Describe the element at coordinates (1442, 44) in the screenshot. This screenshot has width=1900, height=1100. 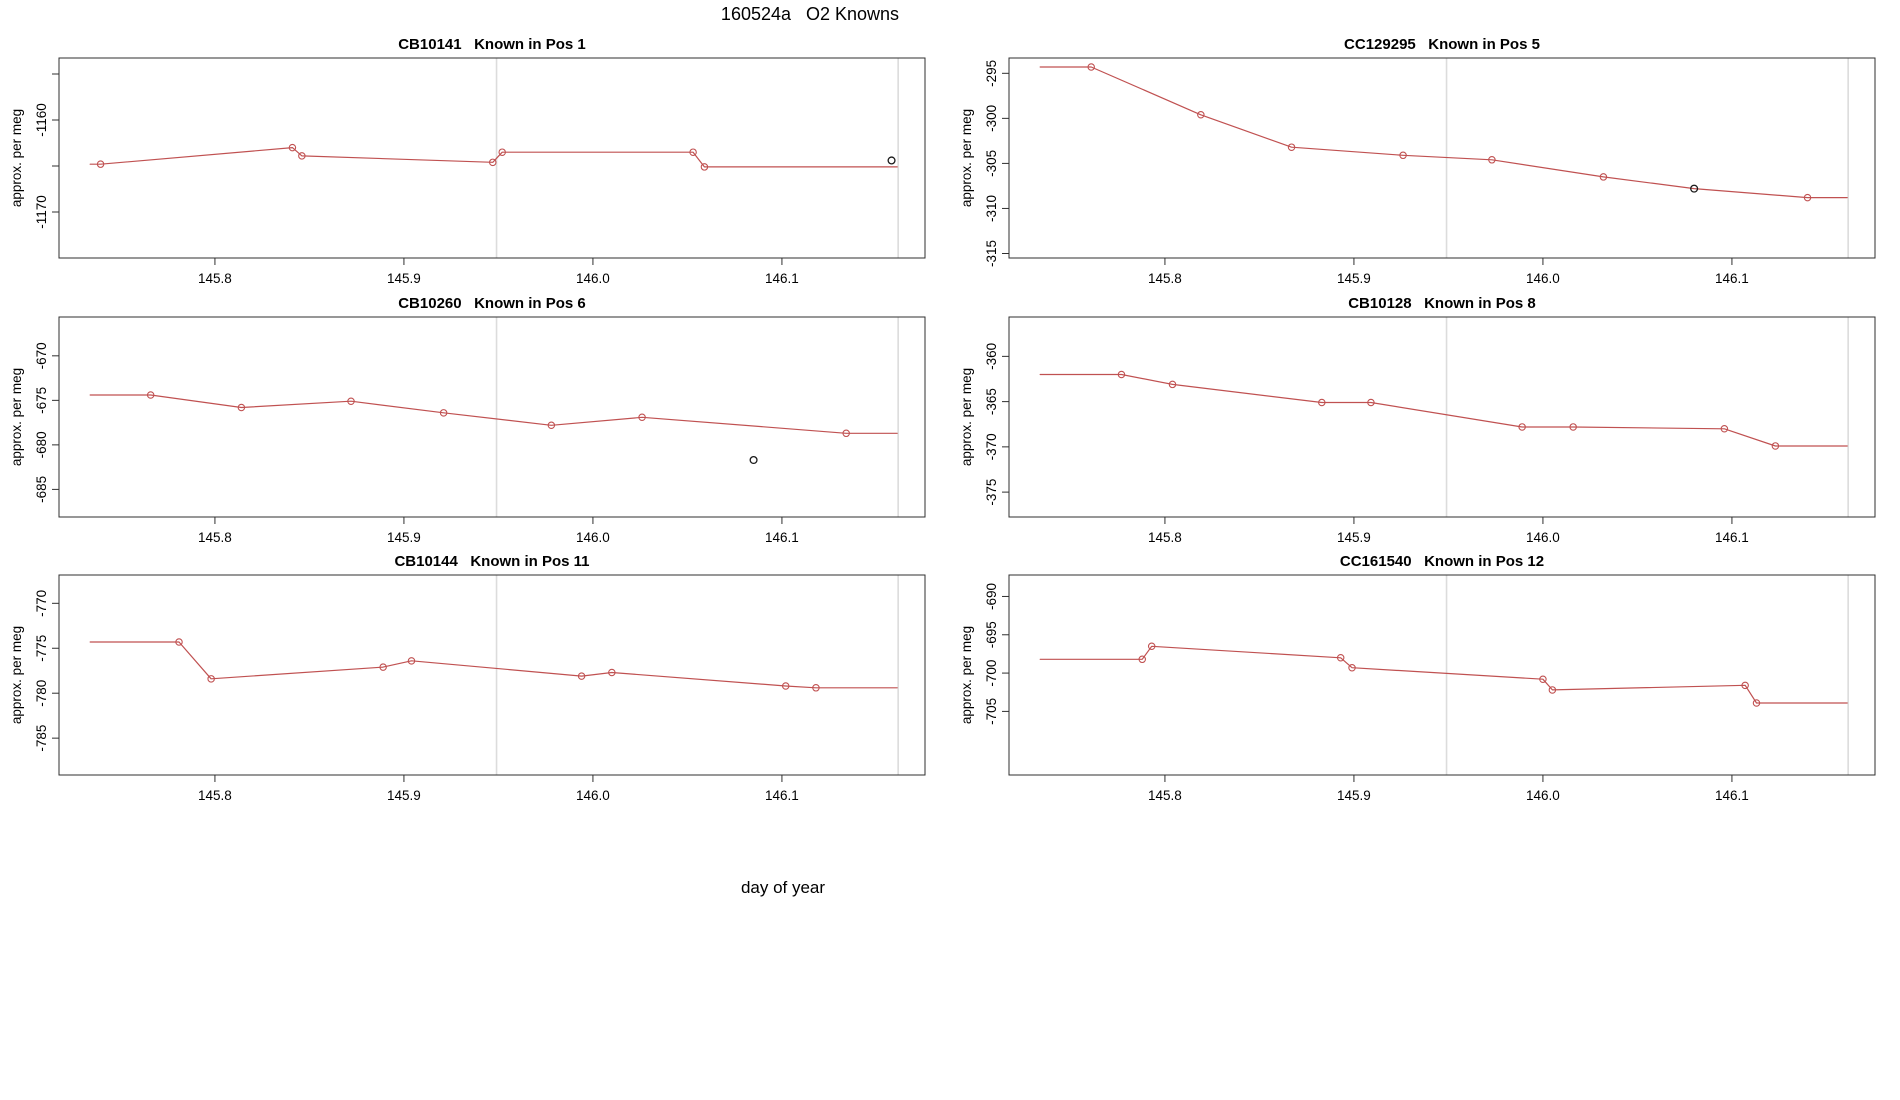
I see `panel-title: CC129295 Known in Pos 5` at that location.